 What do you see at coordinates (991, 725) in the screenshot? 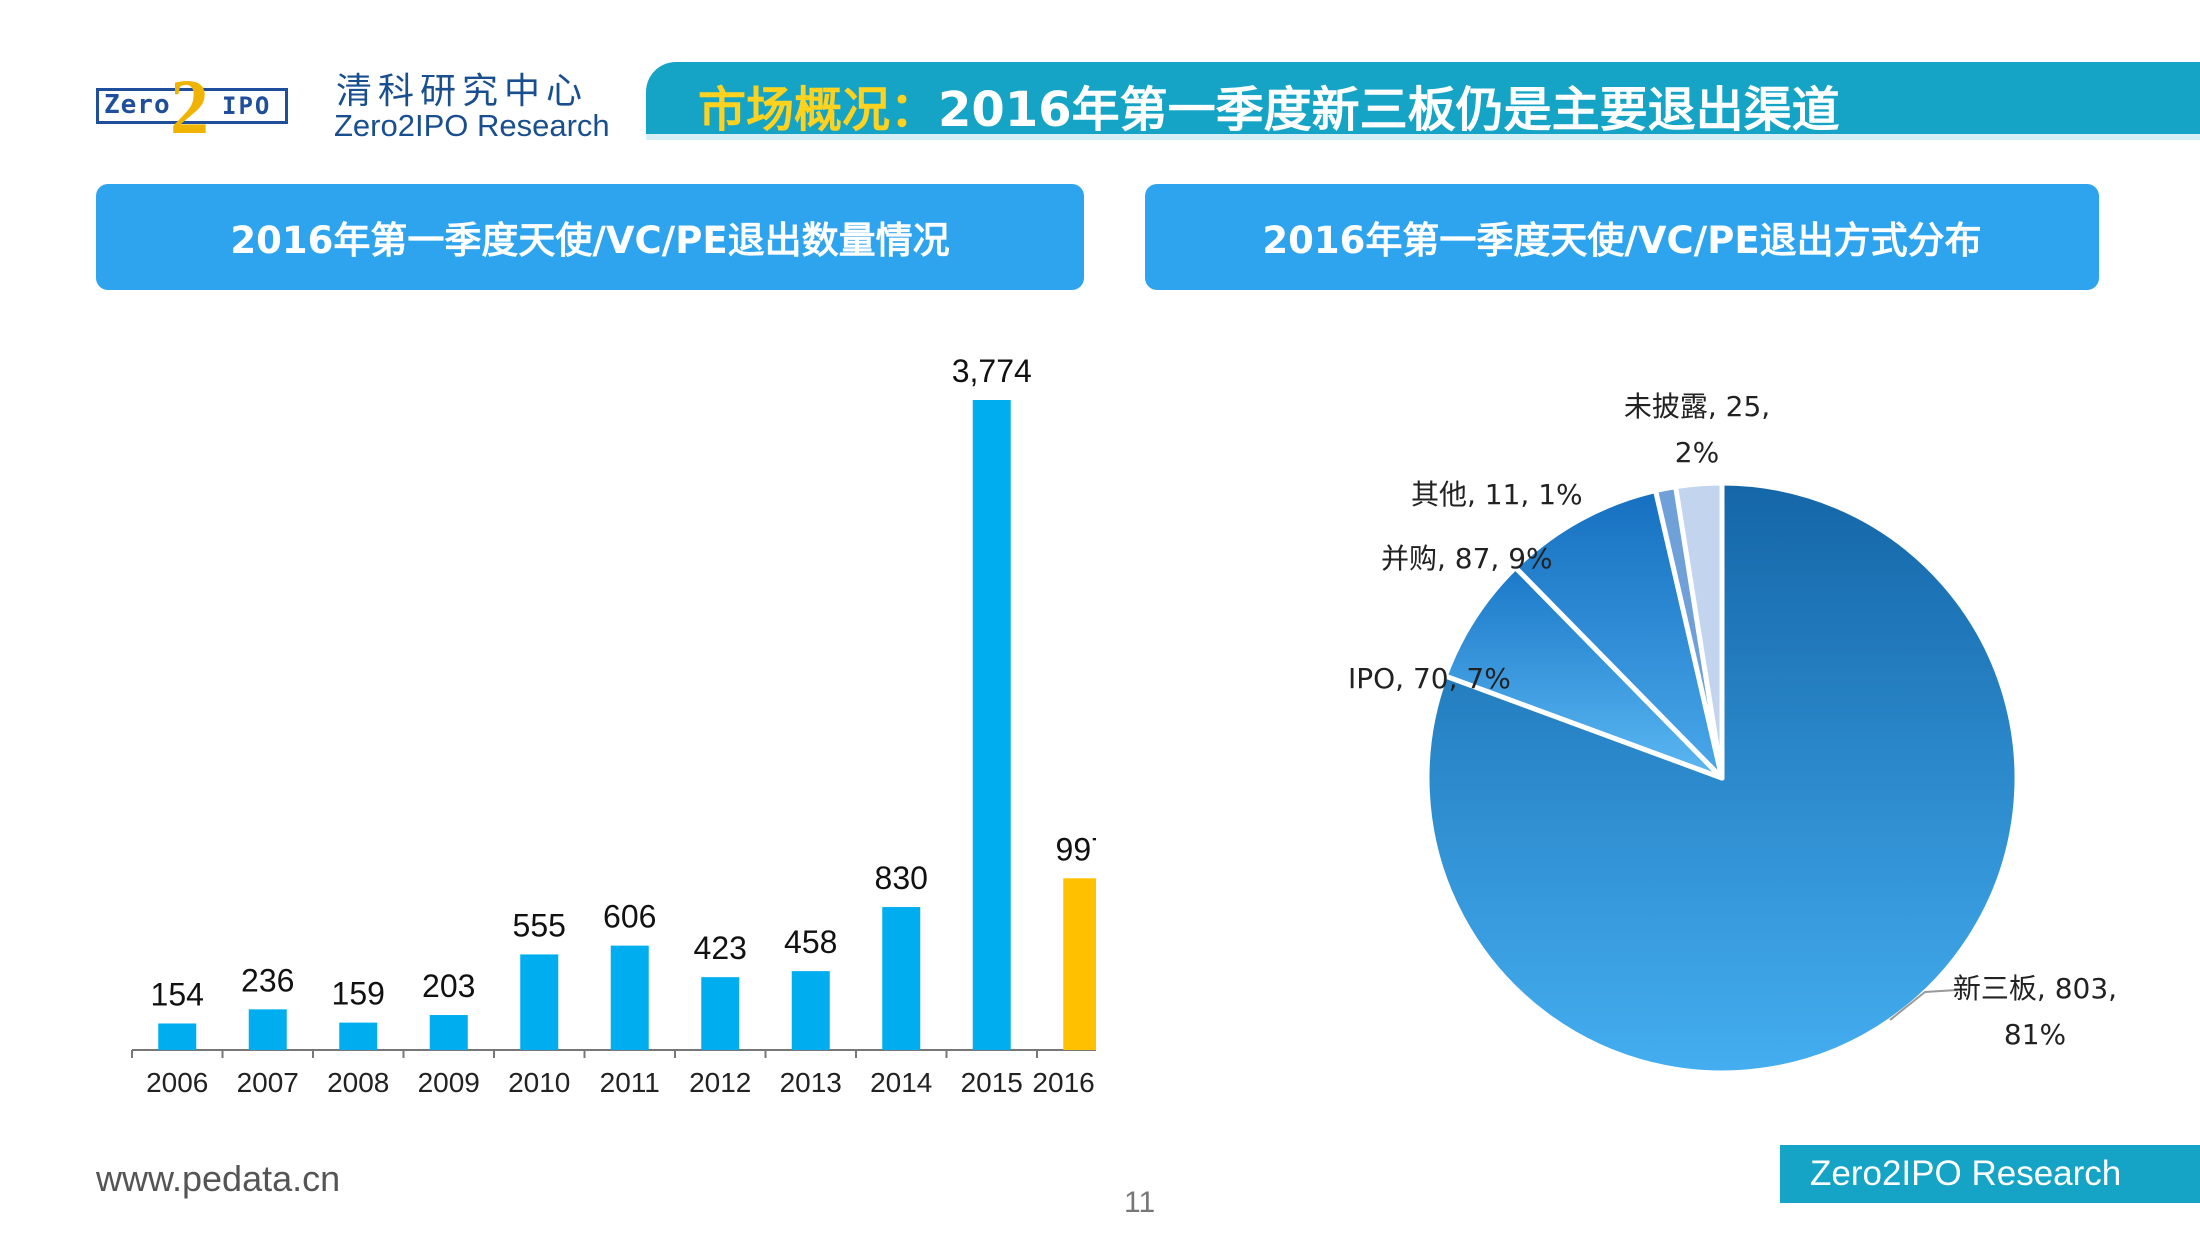
I see `bar-2015` at bounding box center [991, 725].